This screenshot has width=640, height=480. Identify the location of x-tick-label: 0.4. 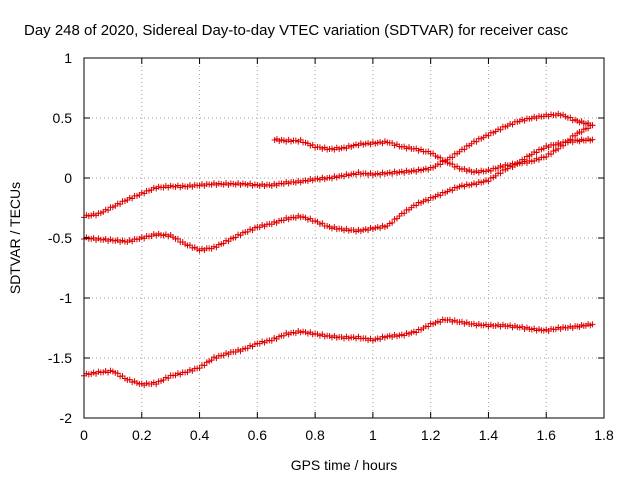
(200, 435).